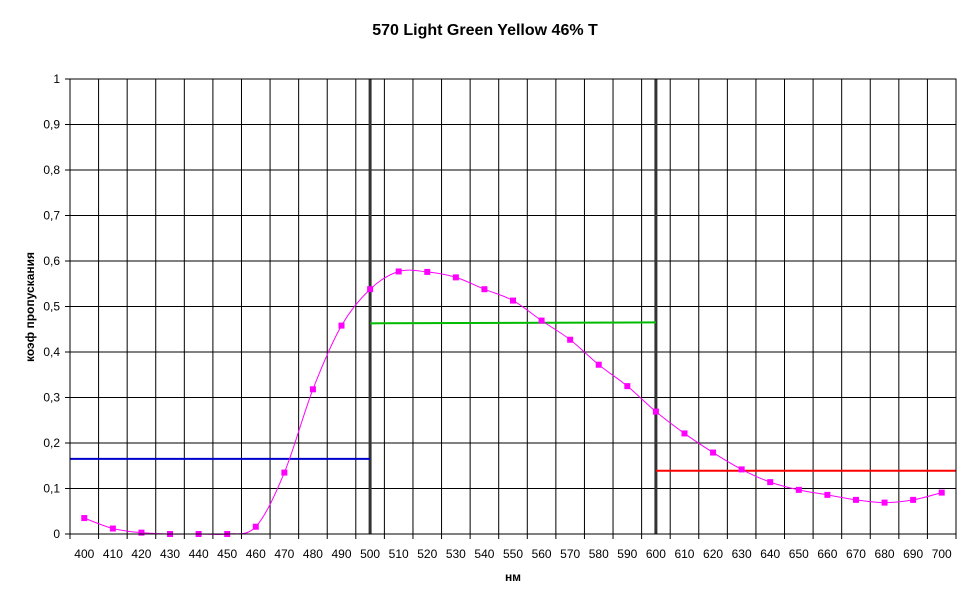  What do you see at coordinates (56, 534) in the screenshot?
I see `y-tick-label: 0` at bounding box center [56, 534].